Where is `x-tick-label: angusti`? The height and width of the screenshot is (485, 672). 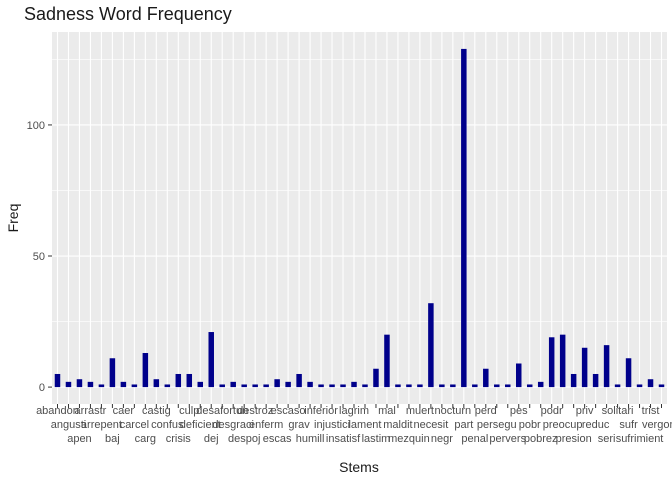
x-tick-label: angusti is located at coordinates (68, 425).